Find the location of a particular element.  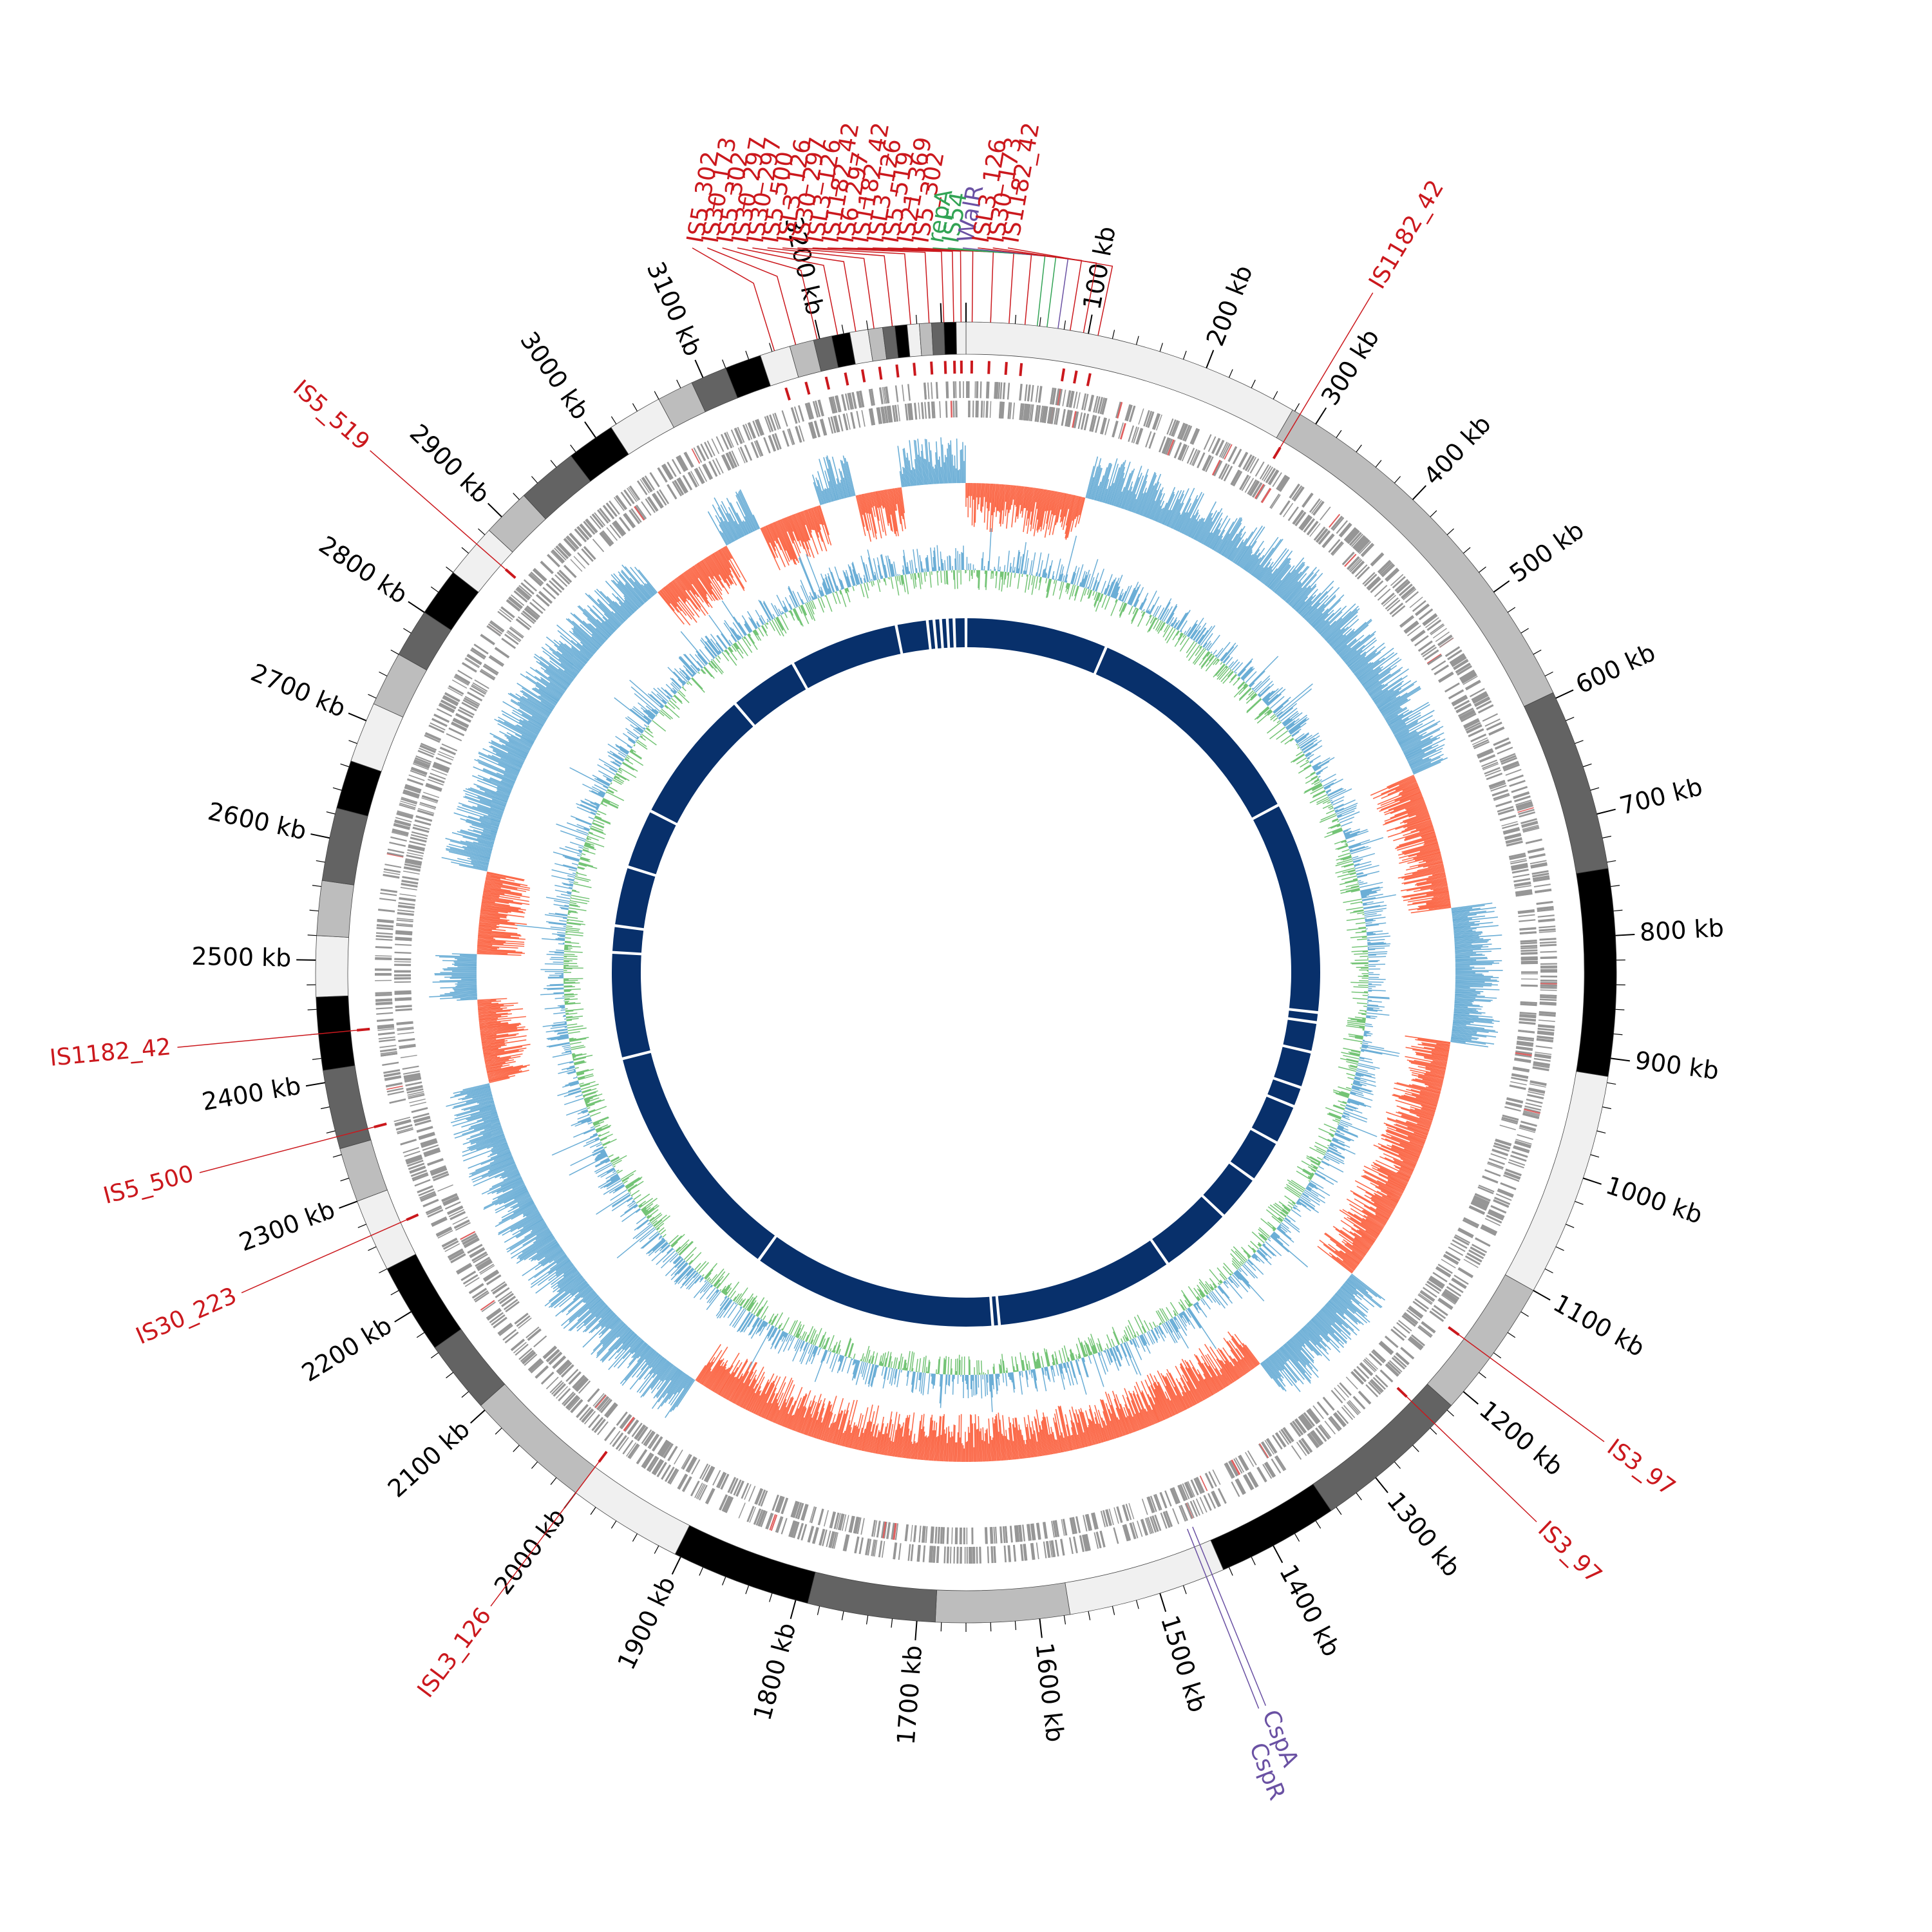

inner-contig-segment is located at coordinates (631, 1005).